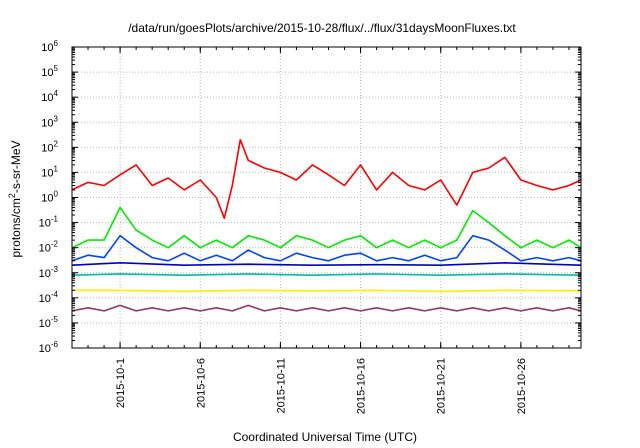  Describe the element at coordinates (56, 194) in the screenshot. I see `y-tick-exponent: 0` at that location.